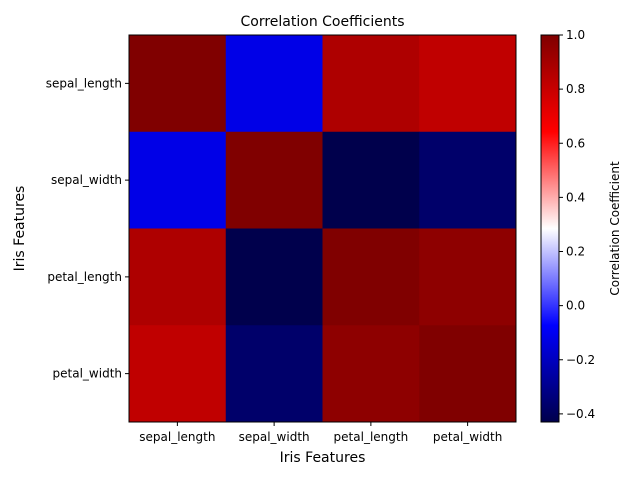 This screenshot has height=484, width=640. Describe the element at coordinates (575, 89) in the screenshot. I see `colorbar-tick-label: 0.8` at that location.